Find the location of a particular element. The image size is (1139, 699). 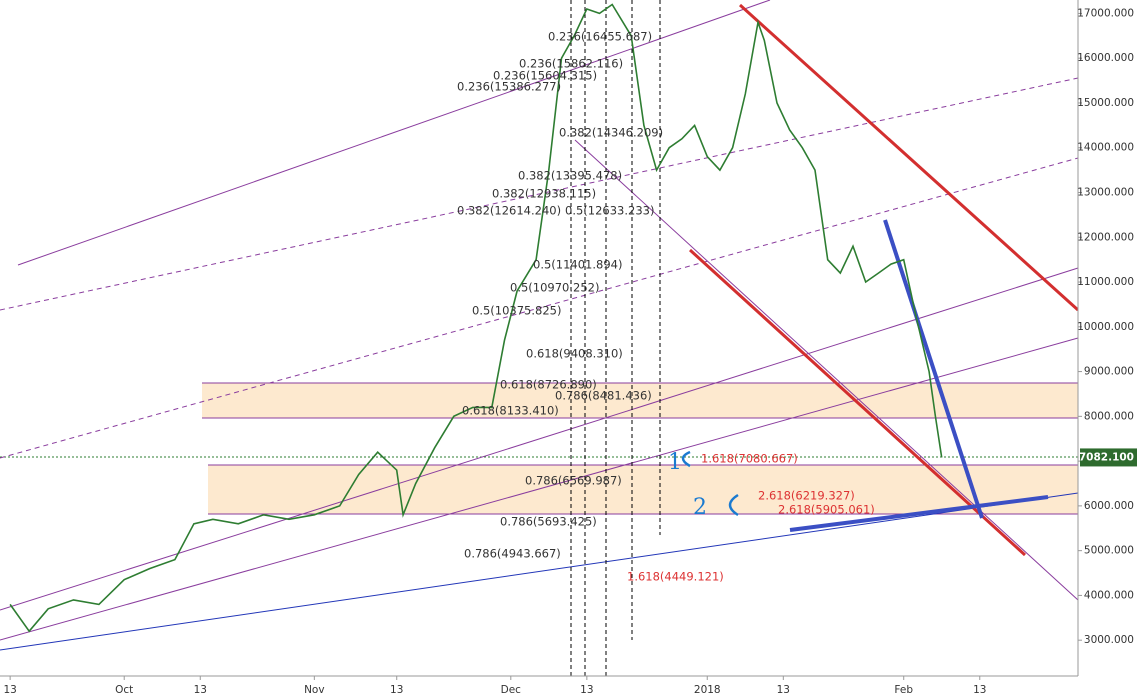

fib-label: 0.786(6569.987) is located at coordinates (573, 481).